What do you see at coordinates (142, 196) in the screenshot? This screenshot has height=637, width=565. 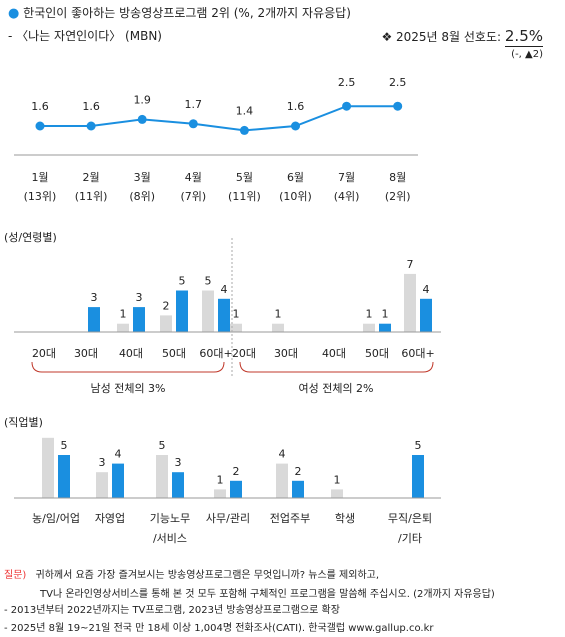 I see `rank-label: (8위)` at bounding box center [142, 196].